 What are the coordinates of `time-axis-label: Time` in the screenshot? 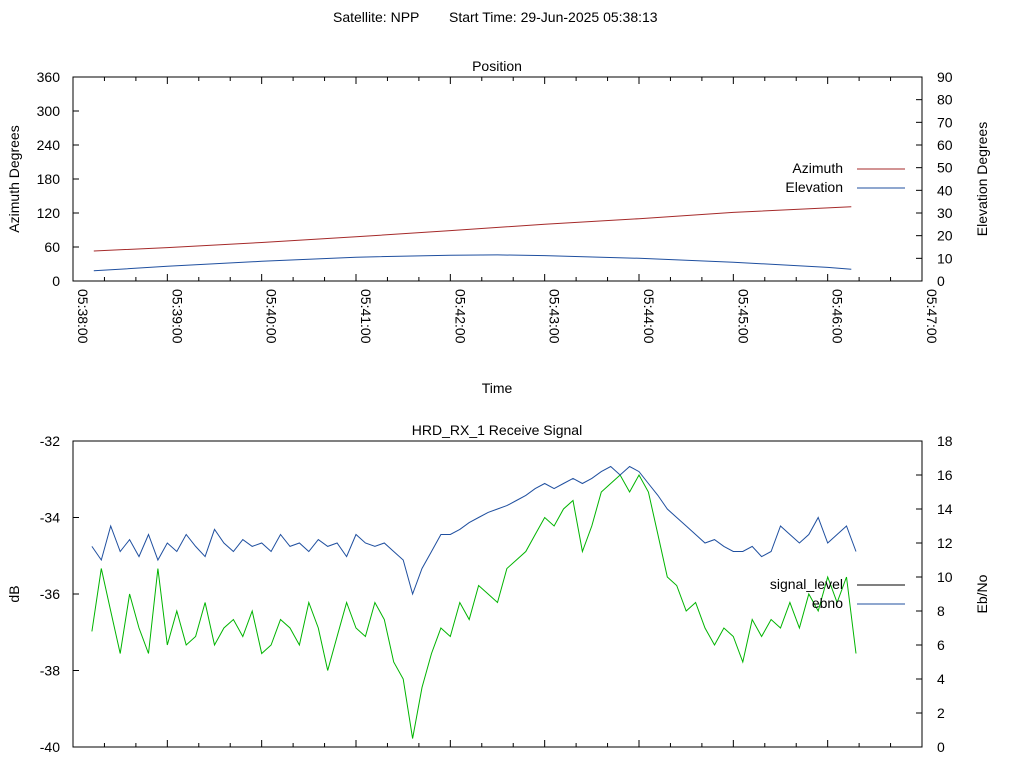 It's located at (497, 388).